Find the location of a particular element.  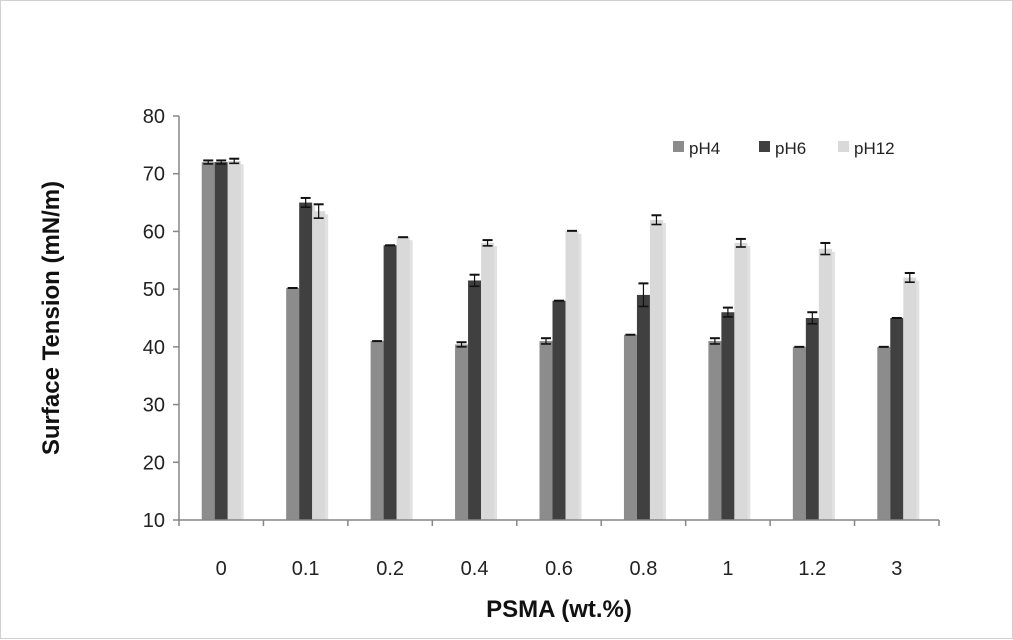

y-tick-label: 50 is located at coordinates (154, 290).